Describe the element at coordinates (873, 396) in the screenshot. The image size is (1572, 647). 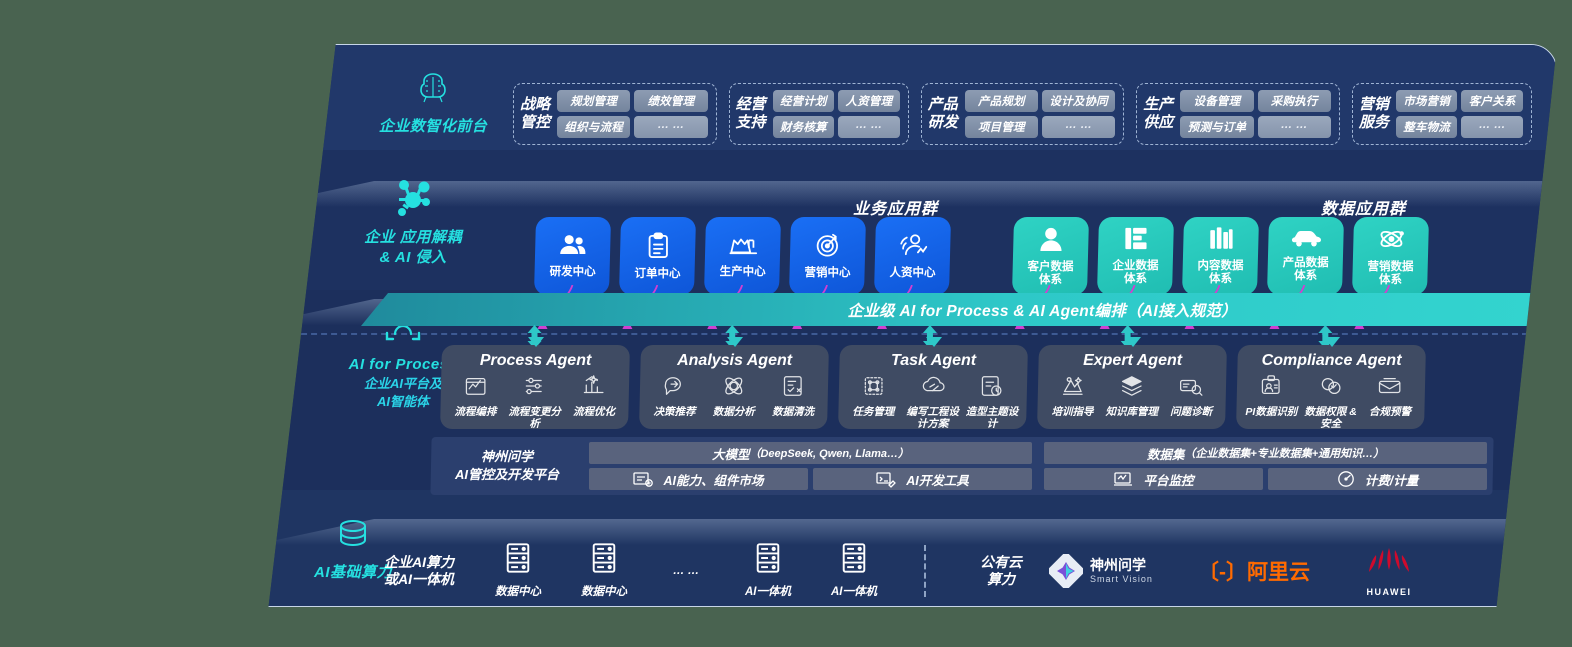
I see `agent-capability: 任务管理` at that location.